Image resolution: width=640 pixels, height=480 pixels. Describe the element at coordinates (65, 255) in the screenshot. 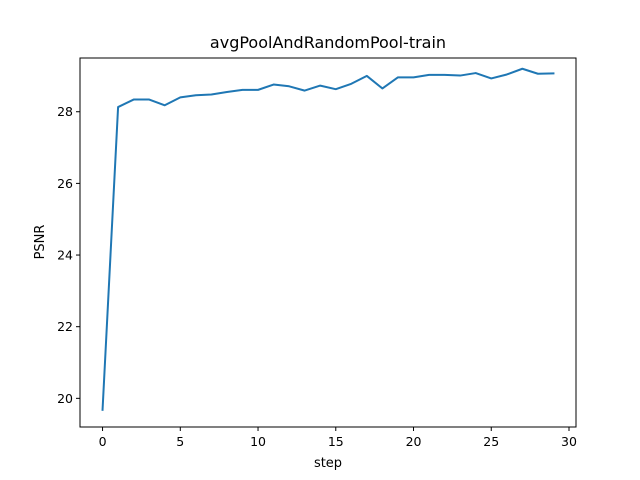

I see `y-tick-label: 24` at that location.